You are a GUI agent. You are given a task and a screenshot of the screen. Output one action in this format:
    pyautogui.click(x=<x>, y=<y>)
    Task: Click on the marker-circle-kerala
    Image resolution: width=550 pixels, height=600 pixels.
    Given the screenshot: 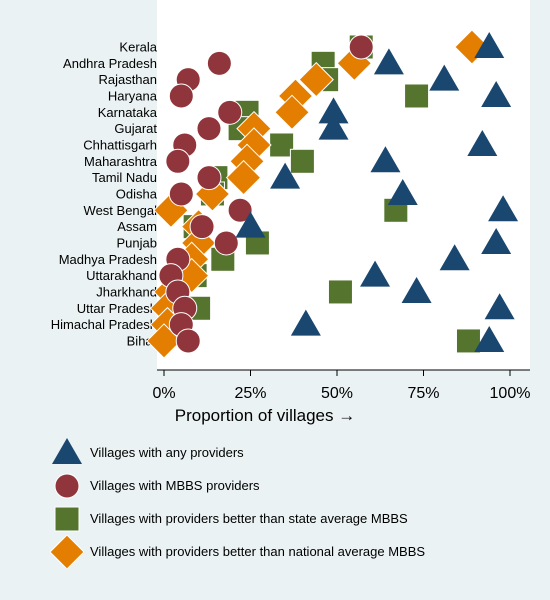 What is the action you would take?
    pyautogui.click(x=361, y=47)
    